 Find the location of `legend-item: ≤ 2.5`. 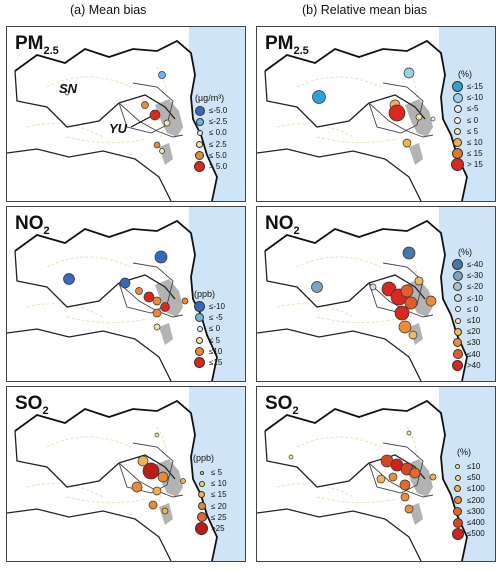

legend-item: ≤ 2.5 is located at coordinates (210, 144).